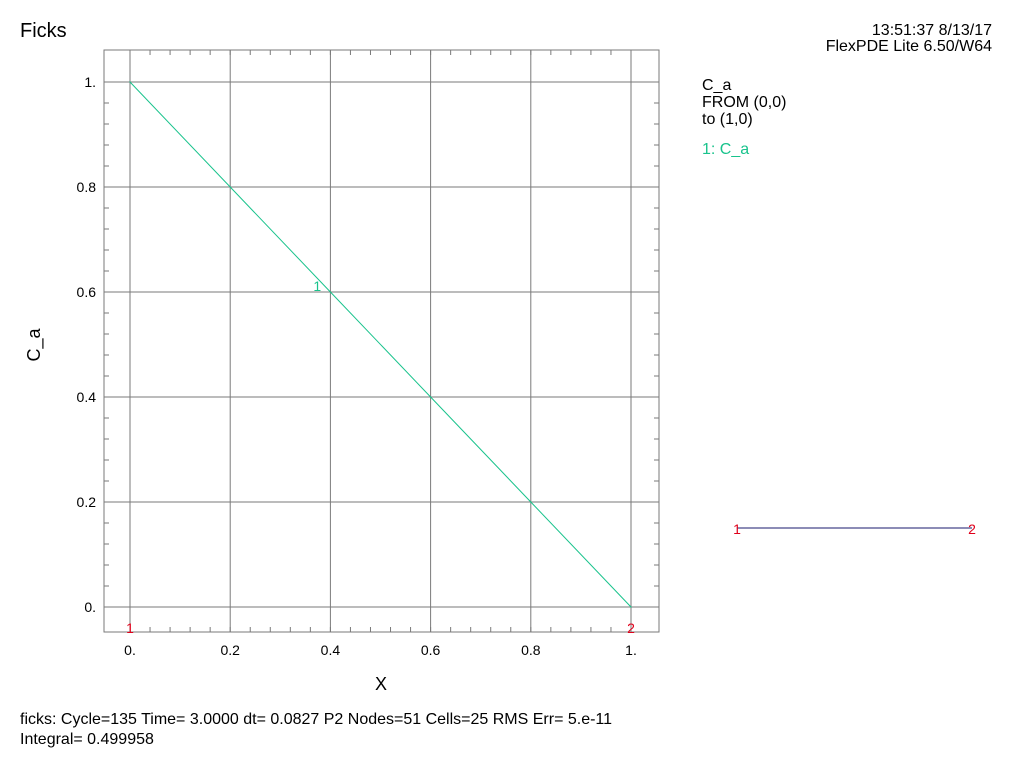  Describe the element at coordinates (381, 684) in the screenshot. I see `x-axis-label: X` at that location.